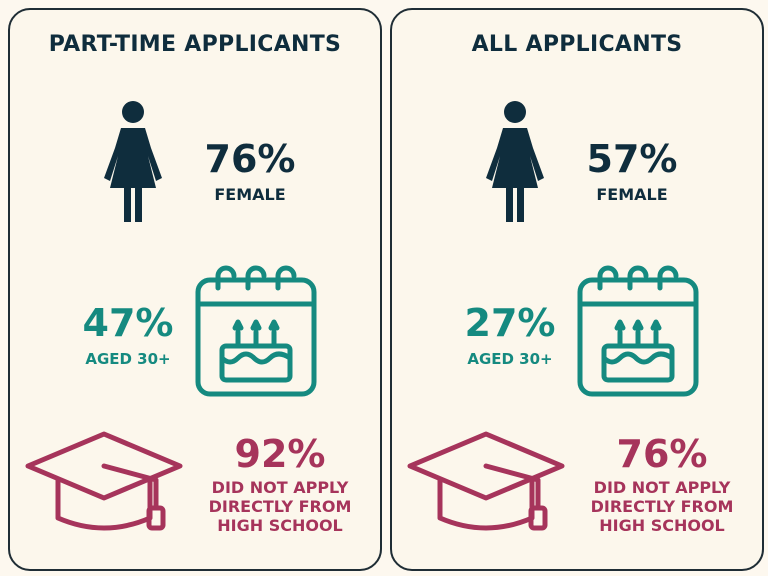 Image resolution: width=768 pixels, height=576 pixels. I want to click on panel-title: ALL APPLICANTS, so click(577, 44).